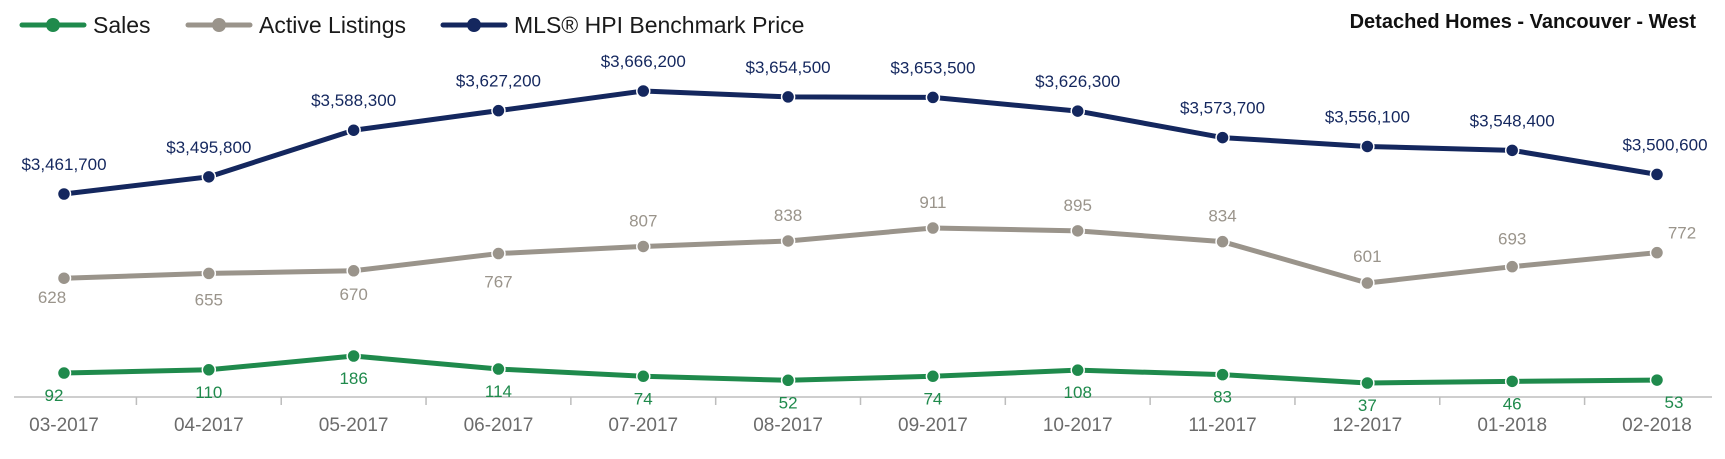 The image size is (1725, 459). I want to click on data-label: $3,654,500, so click(788, 67).